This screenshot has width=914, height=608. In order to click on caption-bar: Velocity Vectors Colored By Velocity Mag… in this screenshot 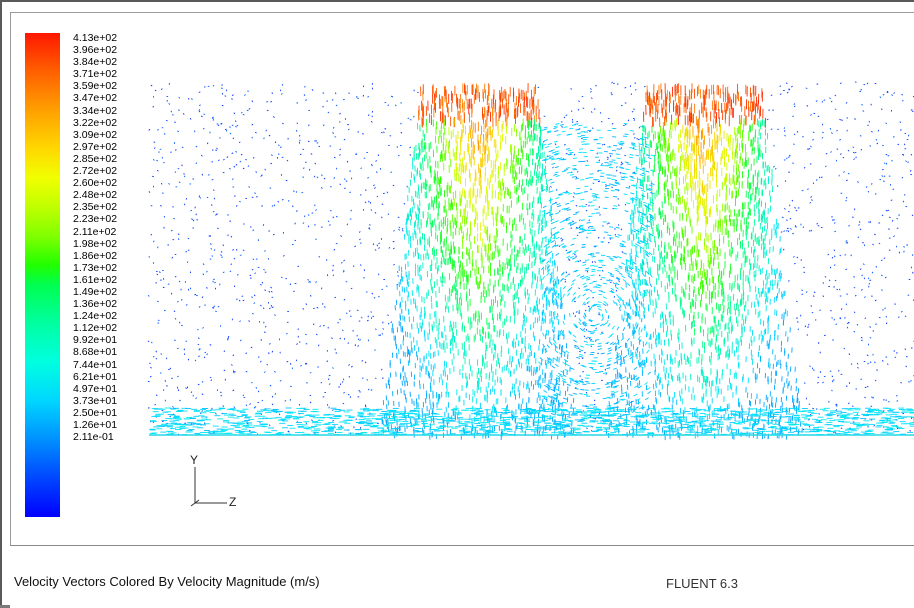, I will do `click(462, 576)`.